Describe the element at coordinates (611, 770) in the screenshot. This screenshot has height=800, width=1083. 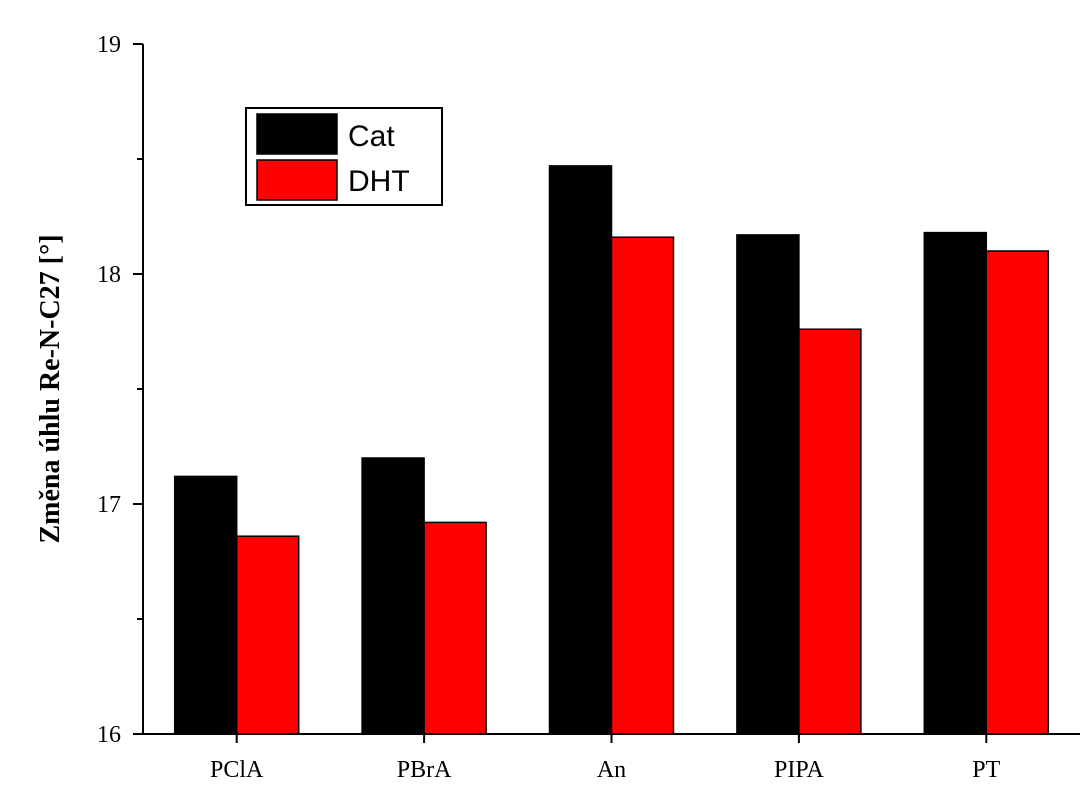
I see `x-tick-label: An` at that location.